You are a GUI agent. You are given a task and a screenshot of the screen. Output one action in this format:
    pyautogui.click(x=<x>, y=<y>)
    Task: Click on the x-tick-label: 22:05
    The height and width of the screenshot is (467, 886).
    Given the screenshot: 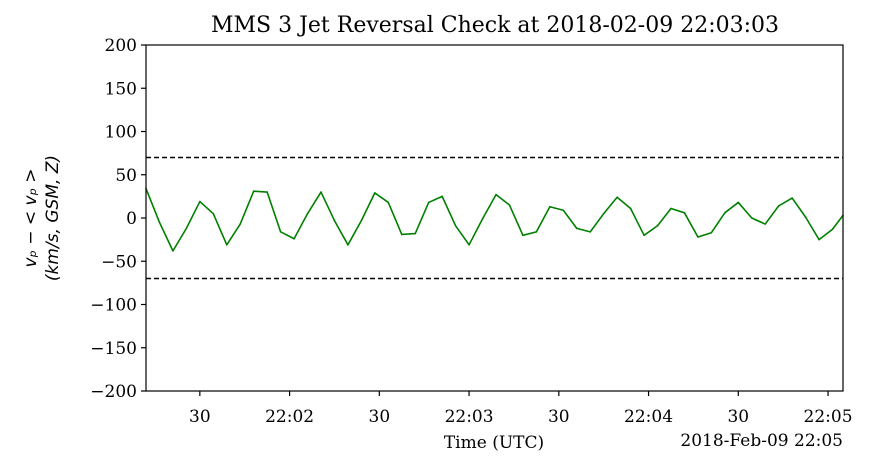 What is the action you would take?
    pyautogui.click(x=828, y=417)
    